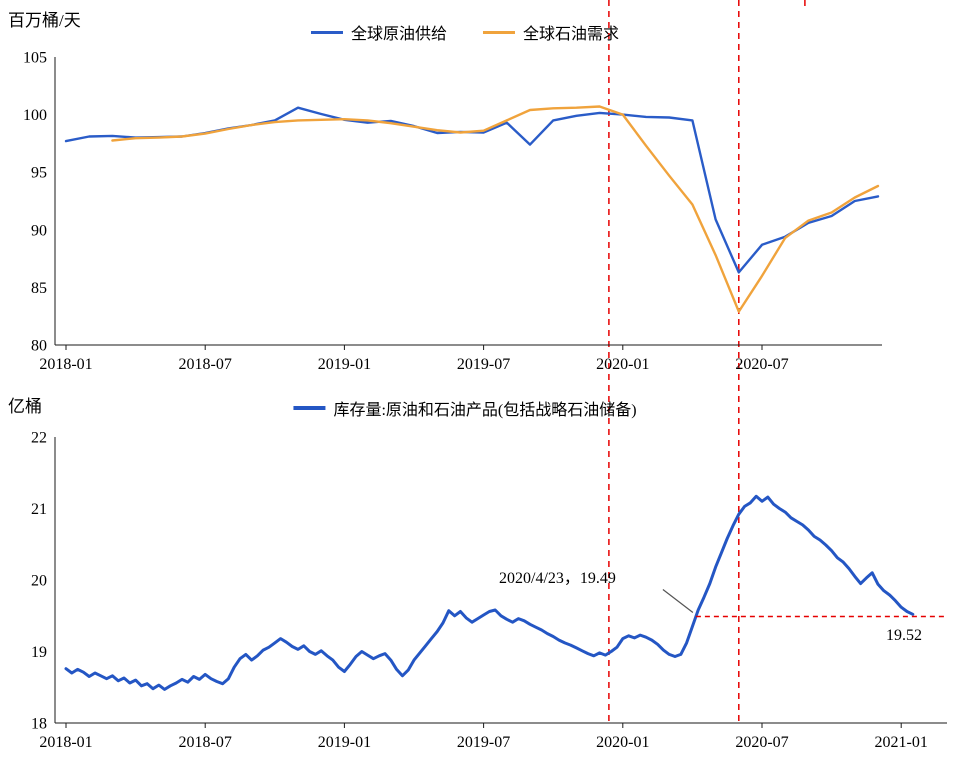 The height and width of the screenshot is (763, 971). What do you see at coordinates (39, 652) in the screenshot?
I see `y-tick-label: 19` at bounding box center [39, 652].